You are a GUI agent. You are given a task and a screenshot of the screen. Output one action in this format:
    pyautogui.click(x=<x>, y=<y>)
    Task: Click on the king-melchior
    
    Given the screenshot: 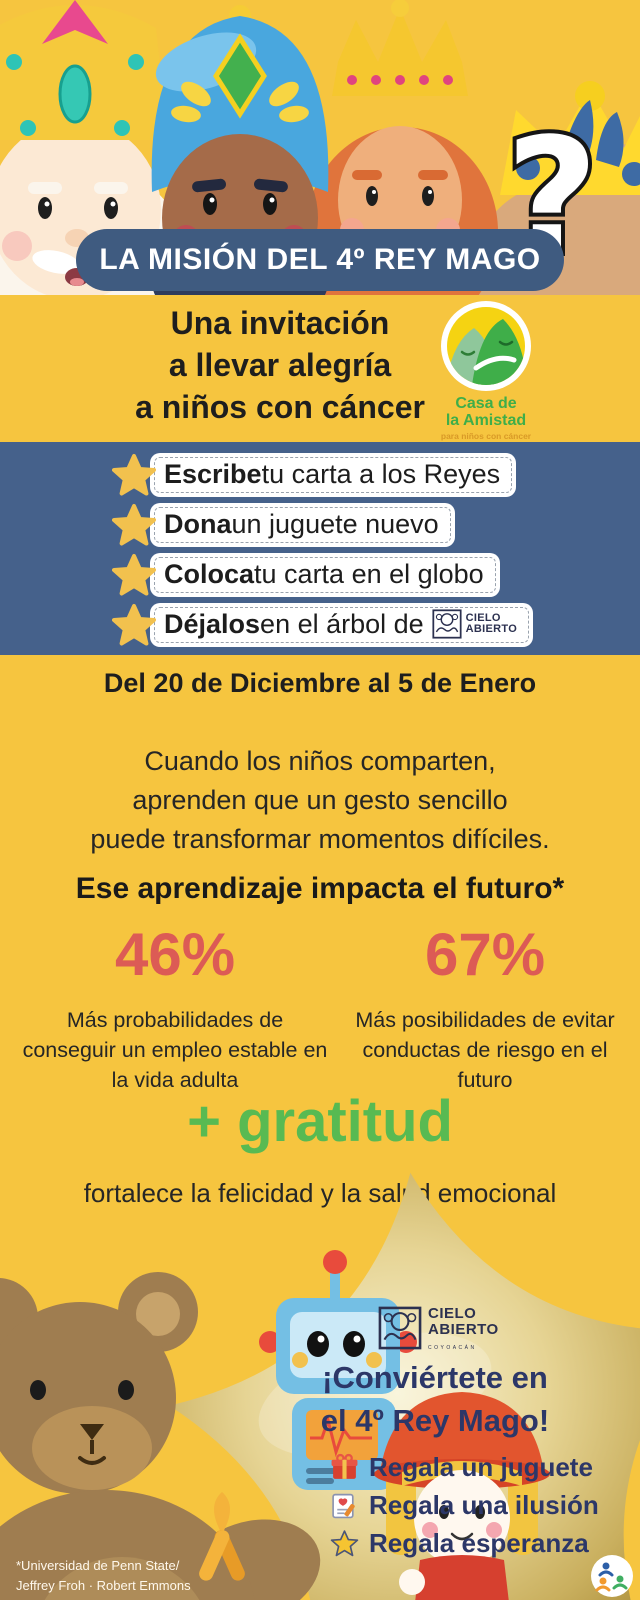 What is the action you would take?
    pyautogui.click(x=92, y=147)
    